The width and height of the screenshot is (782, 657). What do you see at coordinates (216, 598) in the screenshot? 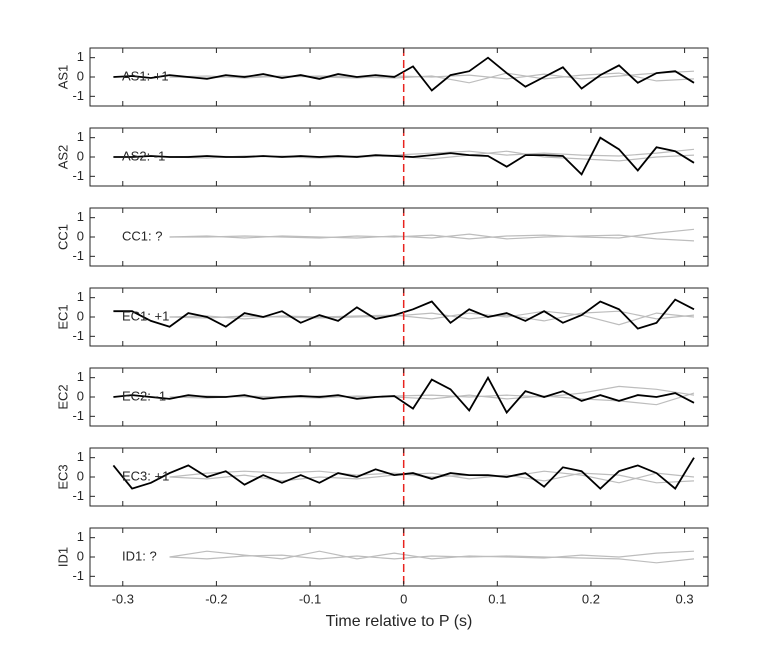
I see `x-tick-label: -0.2` at bounding box center [216, 598].